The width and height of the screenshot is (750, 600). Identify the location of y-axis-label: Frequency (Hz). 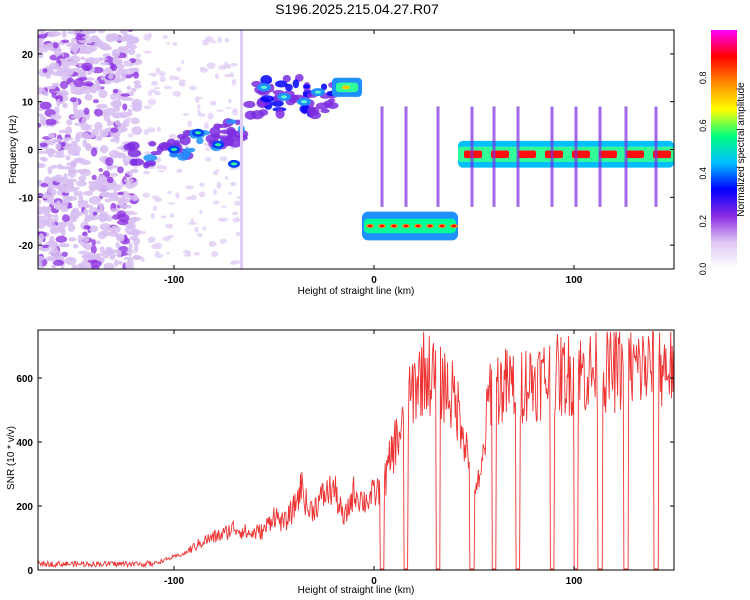
(13, 149).